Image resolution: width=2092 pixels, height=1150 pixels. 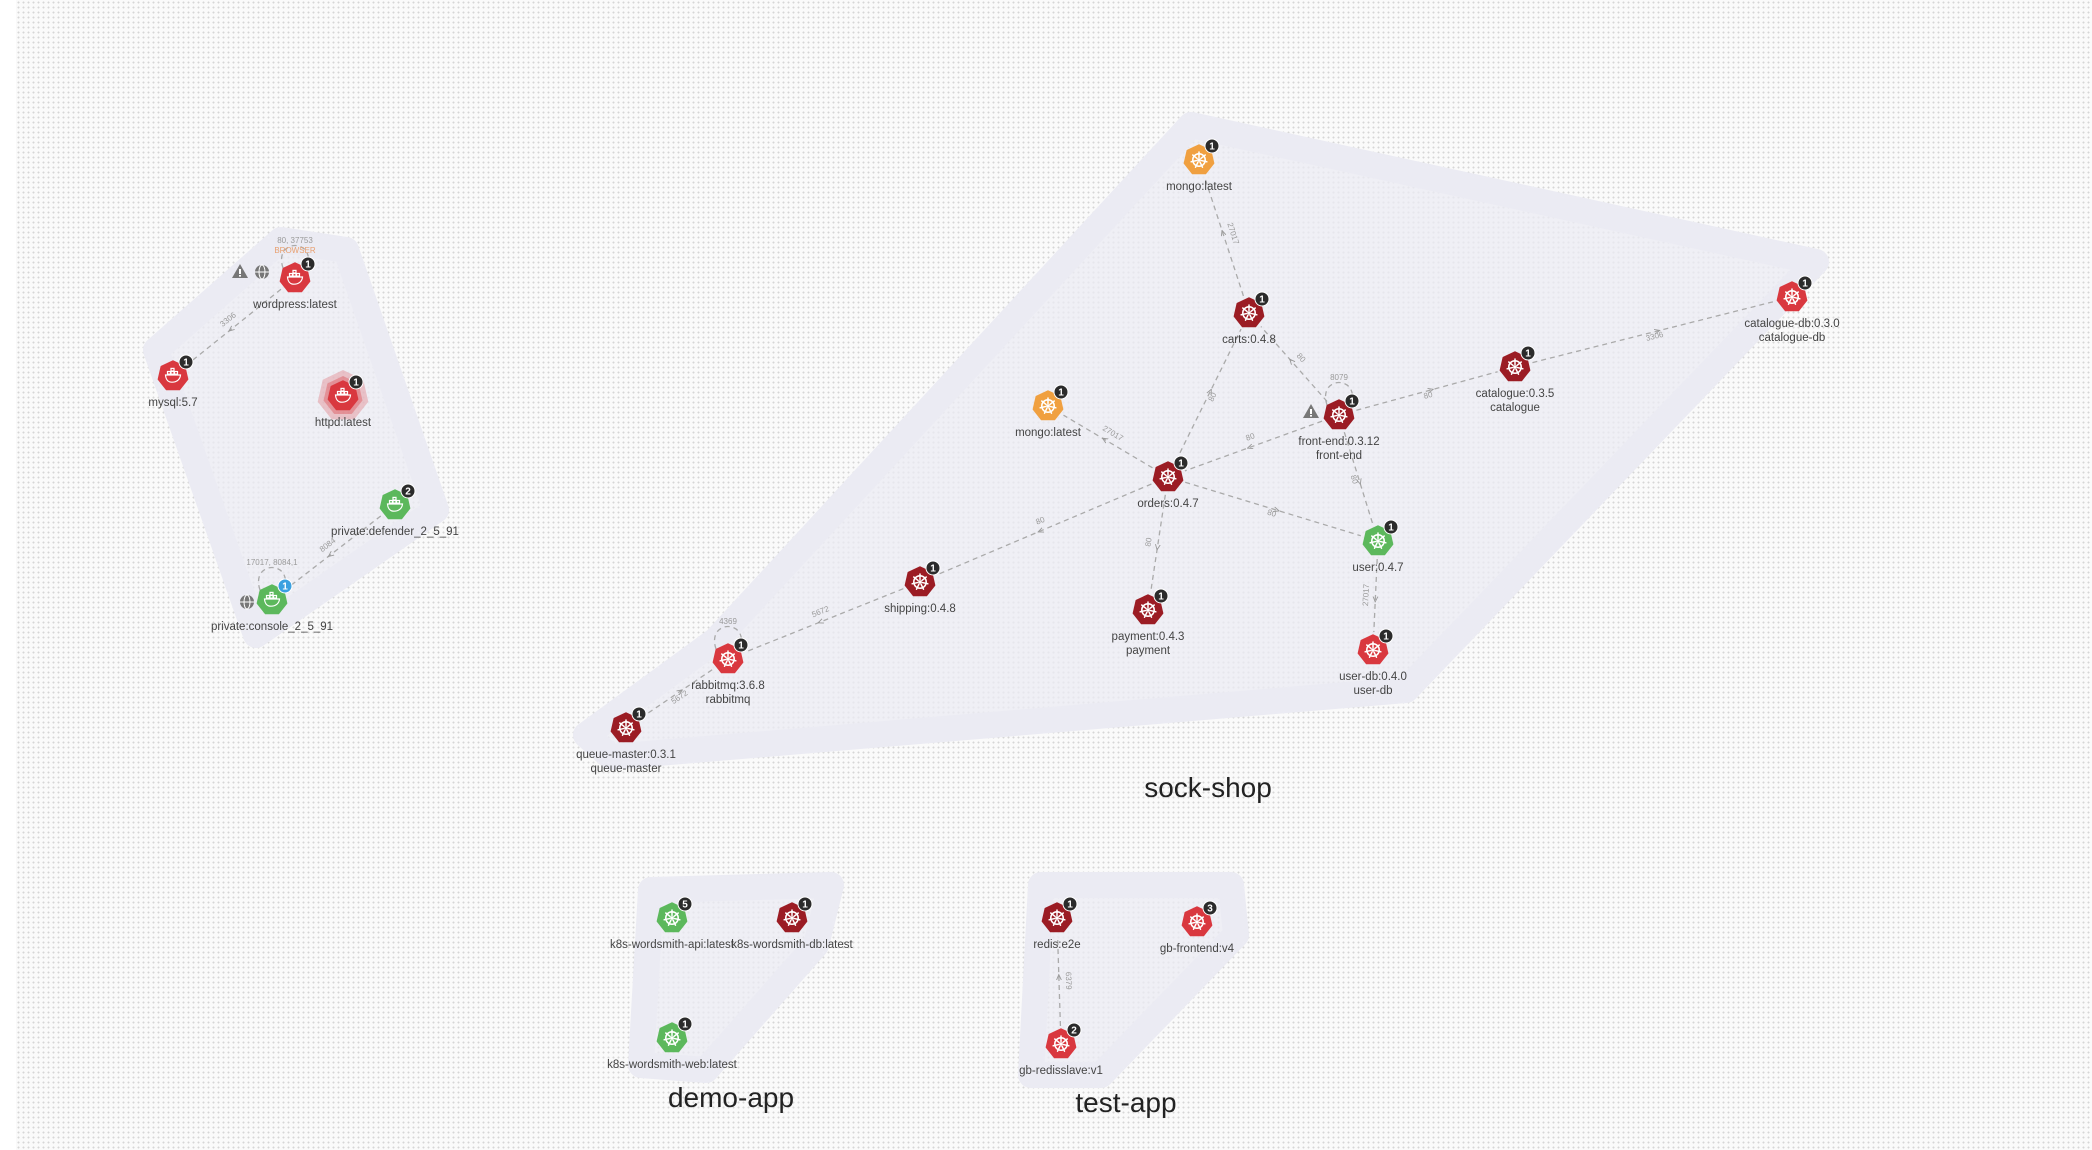 What do you see at coordinates (295, 283) in the screenshot?
I see `node-wordpress: 1 wordpress:latest` at bounding box center [295, 283].